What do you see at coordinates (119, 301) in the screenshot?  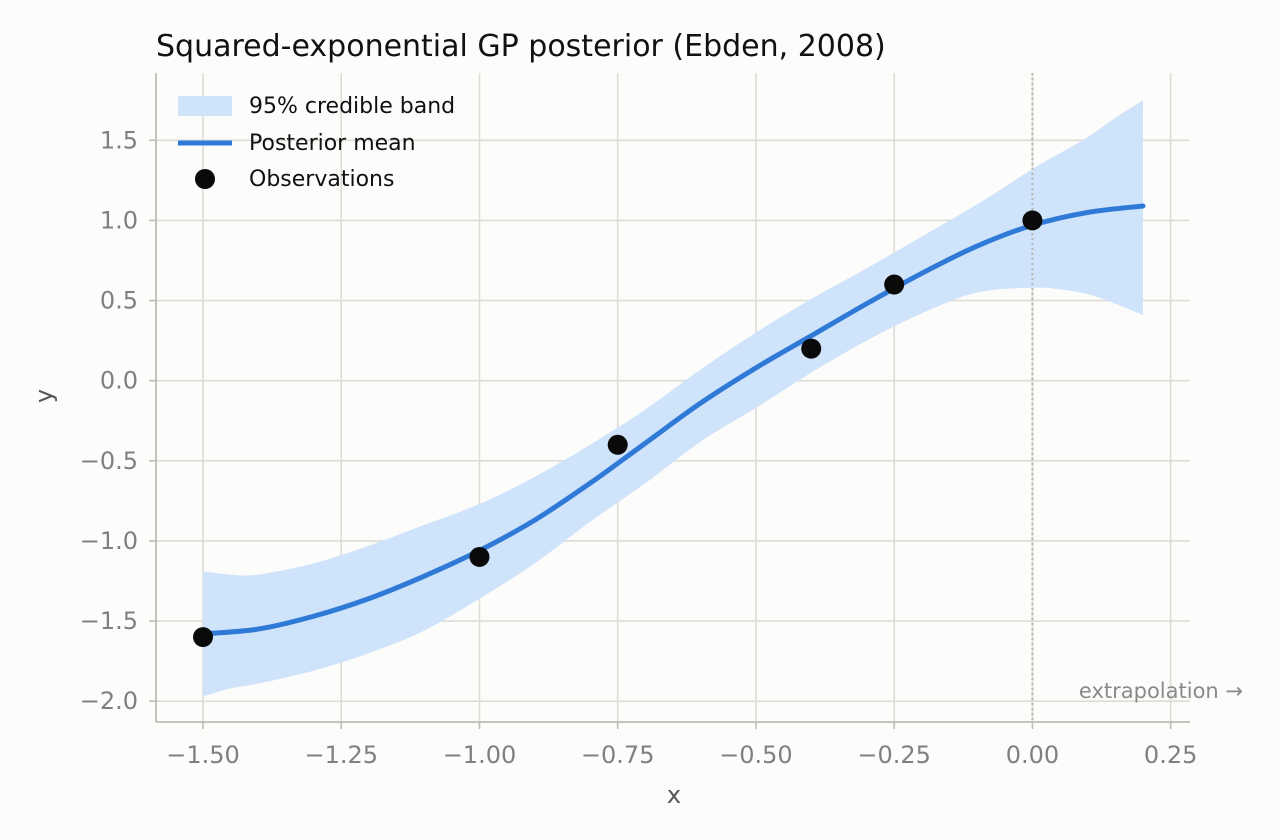 I see `y-tick-label: 0.5` at bounding box center [119, 301].